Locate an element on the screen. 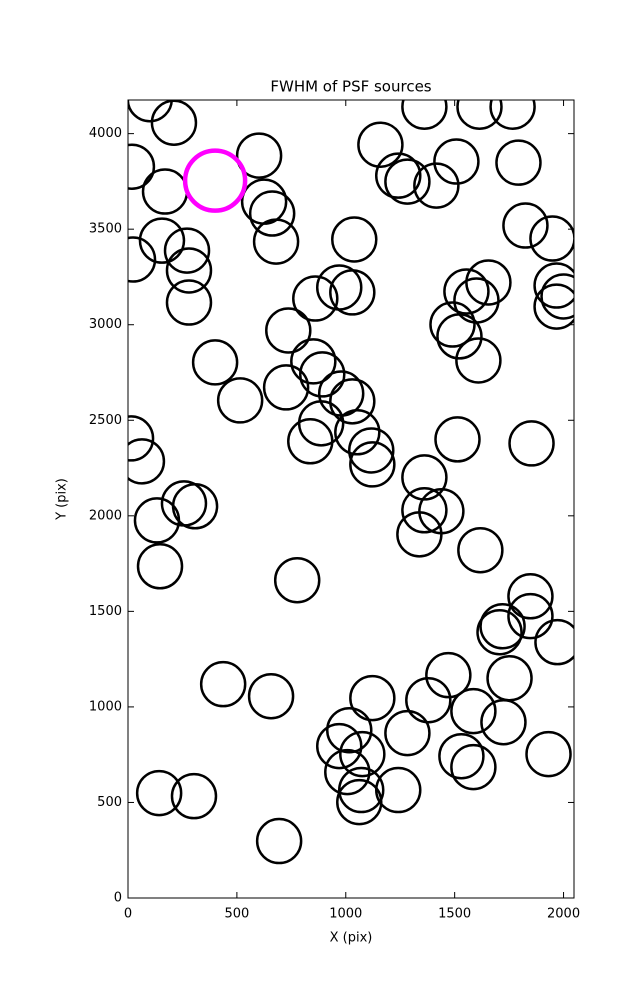  y-tick-label: 500 is located at coordinates (109, 802).